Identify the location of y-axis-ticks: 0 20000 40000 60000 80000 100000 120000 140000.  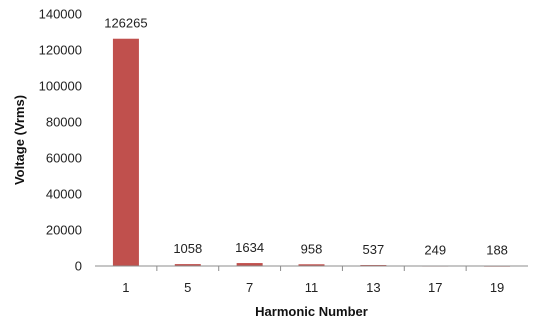
(60, 140).